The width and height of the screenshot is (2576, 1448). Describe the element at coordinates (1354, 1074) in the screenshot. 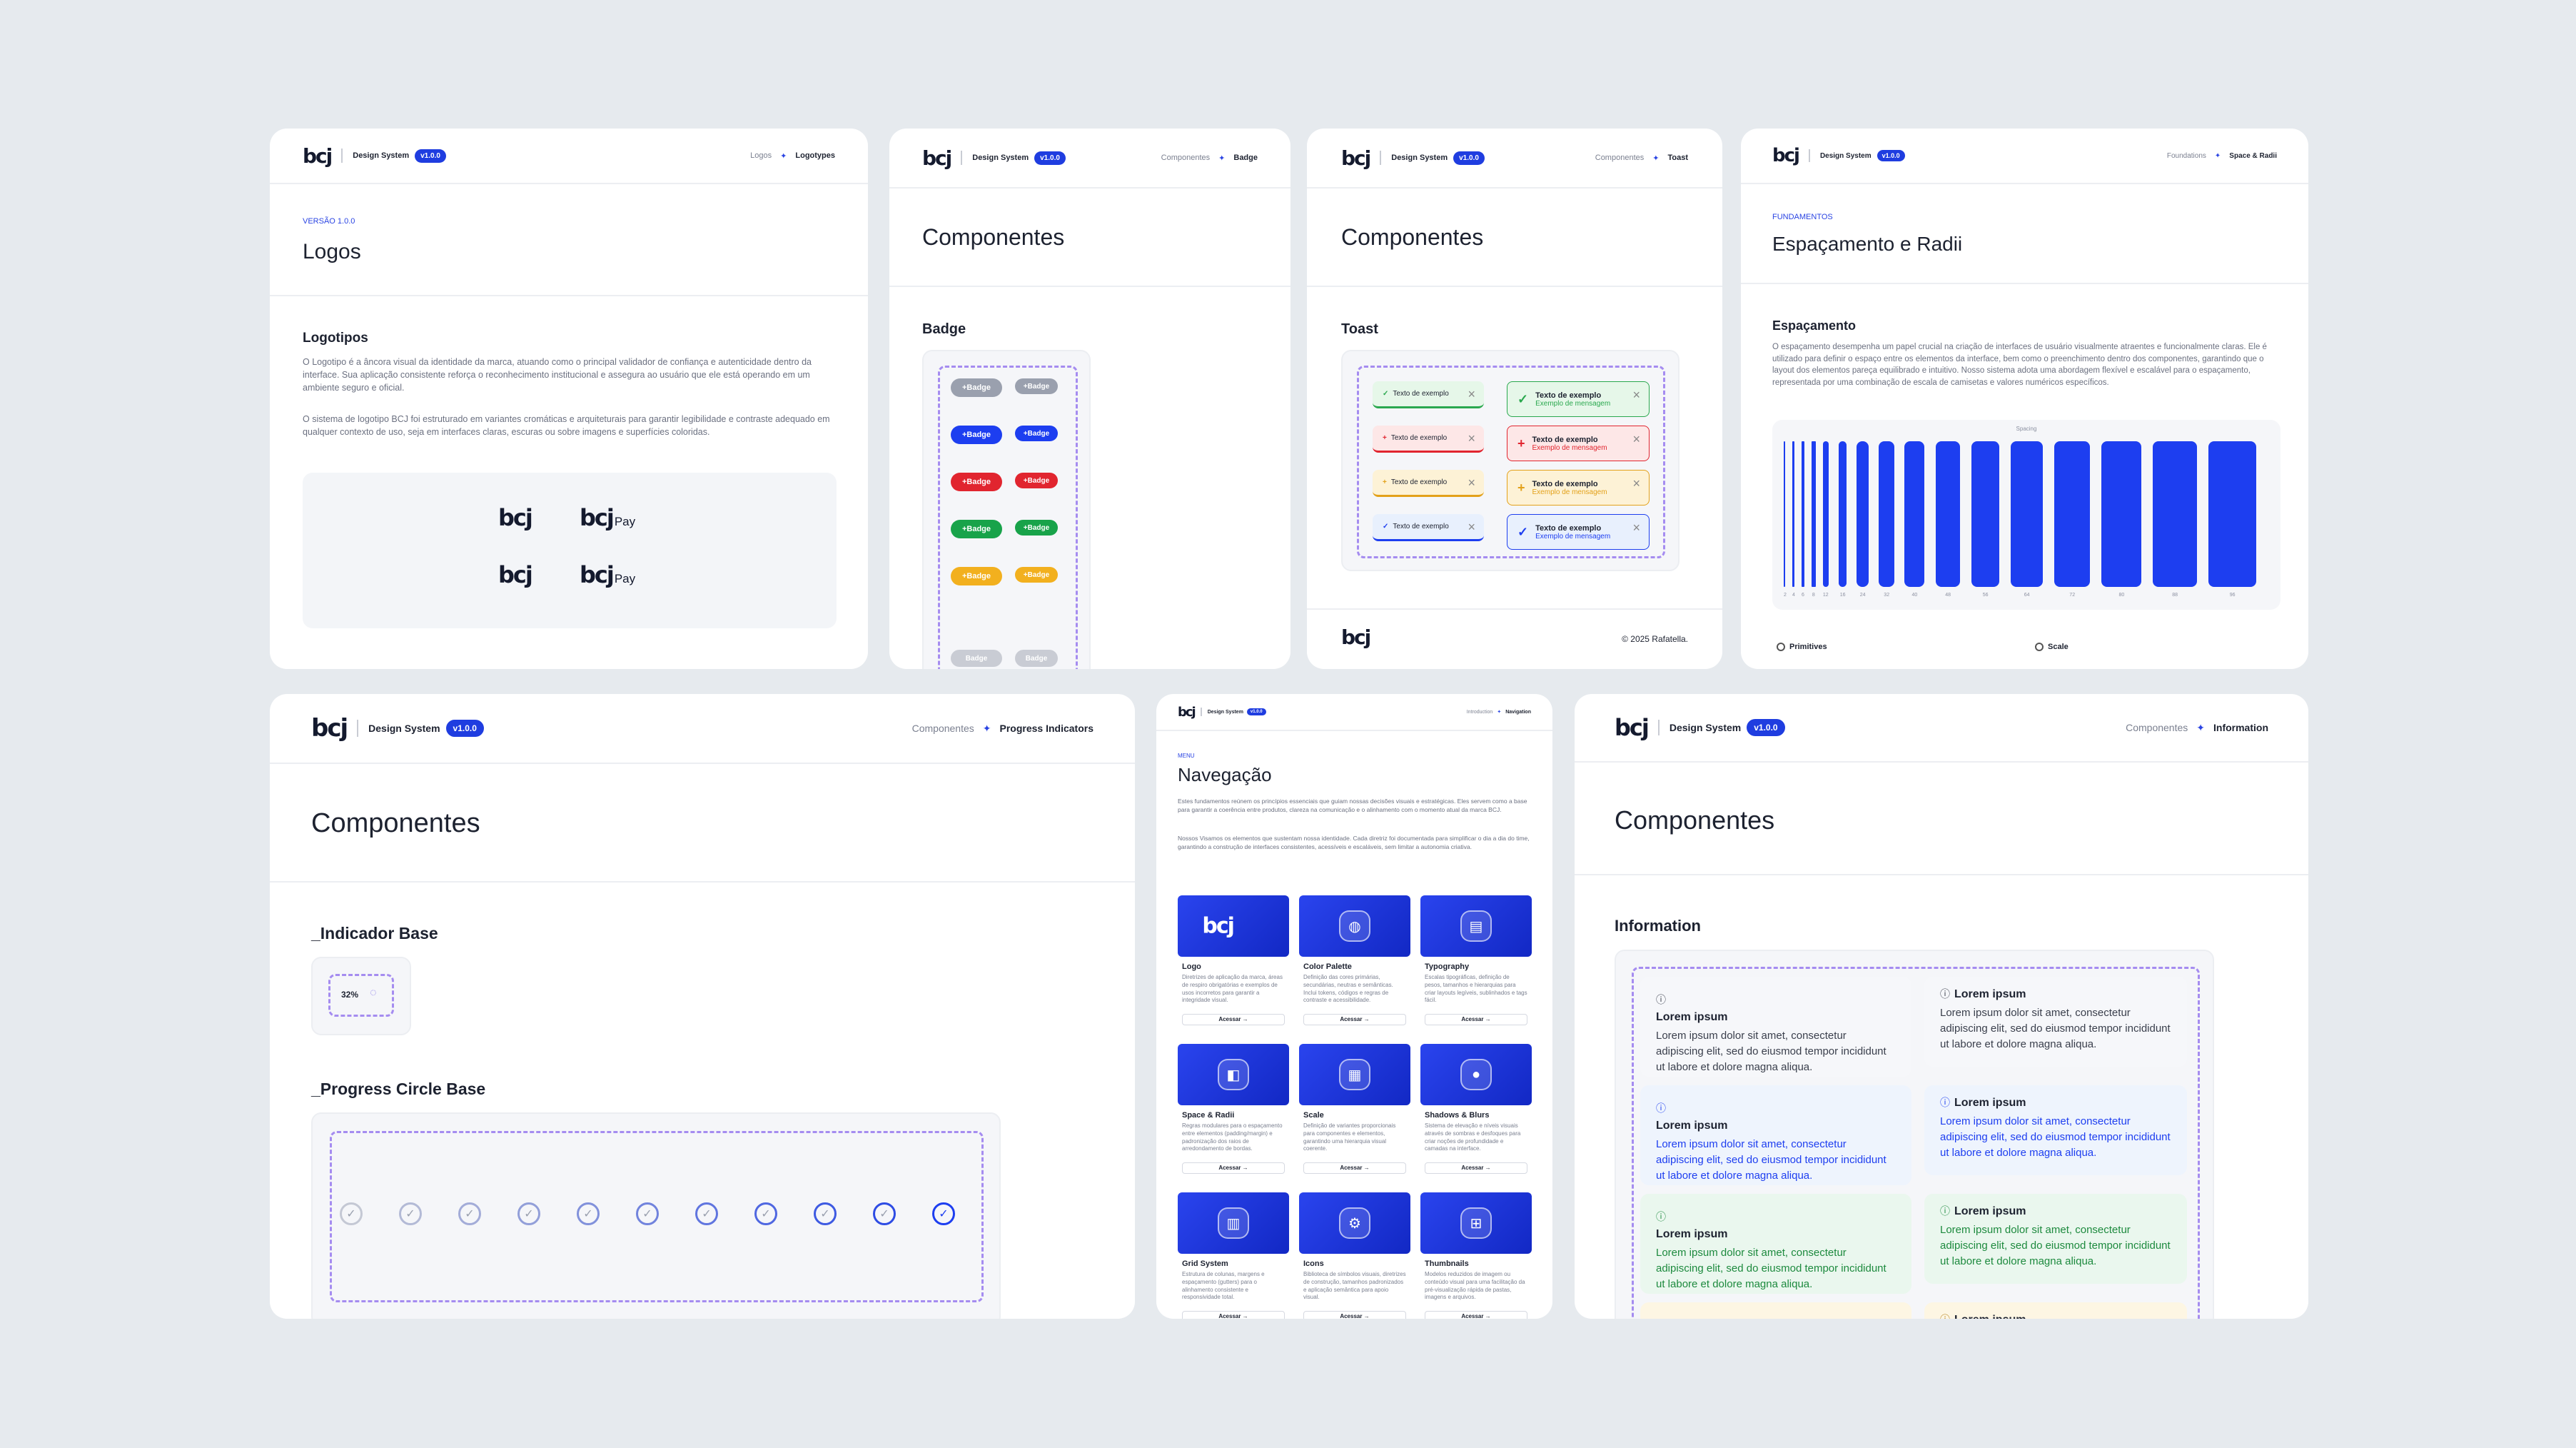

I see `nav-tile-scale: ▦` at that location.